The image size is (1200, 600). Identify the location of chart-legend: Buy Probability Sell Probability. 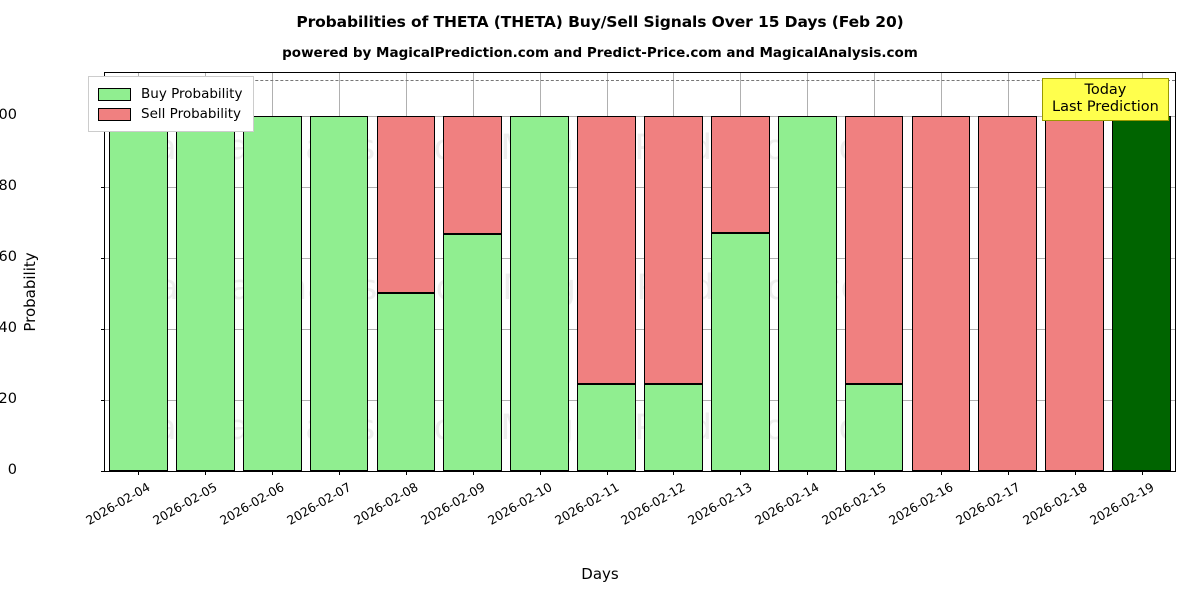
(171, 104).